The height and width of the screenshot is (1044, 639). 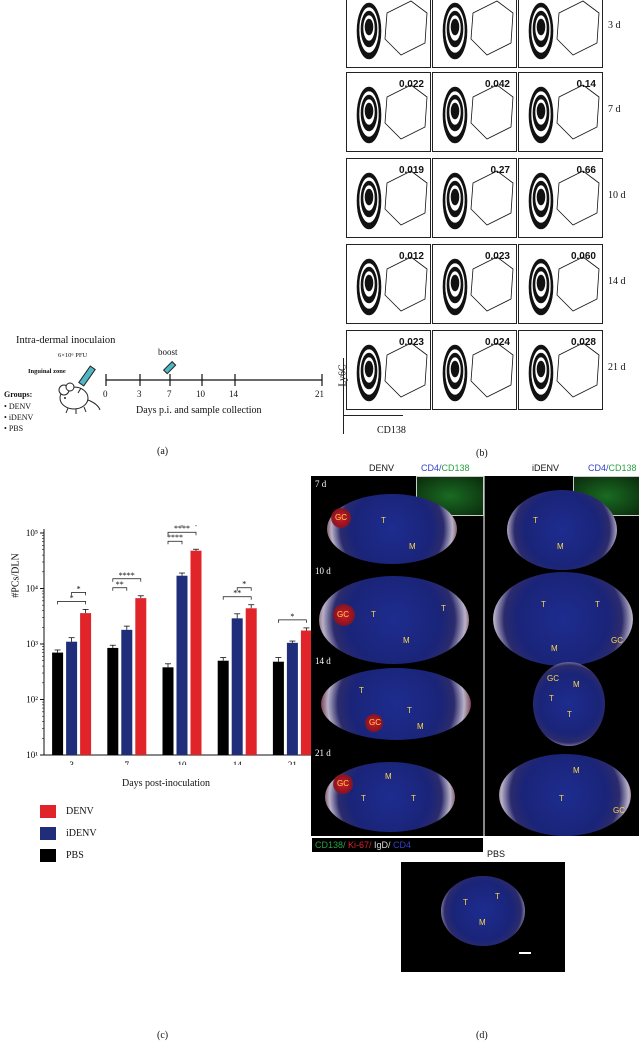 I want to click on t-label-idenv-21d: T, so click(x=561, y=798).